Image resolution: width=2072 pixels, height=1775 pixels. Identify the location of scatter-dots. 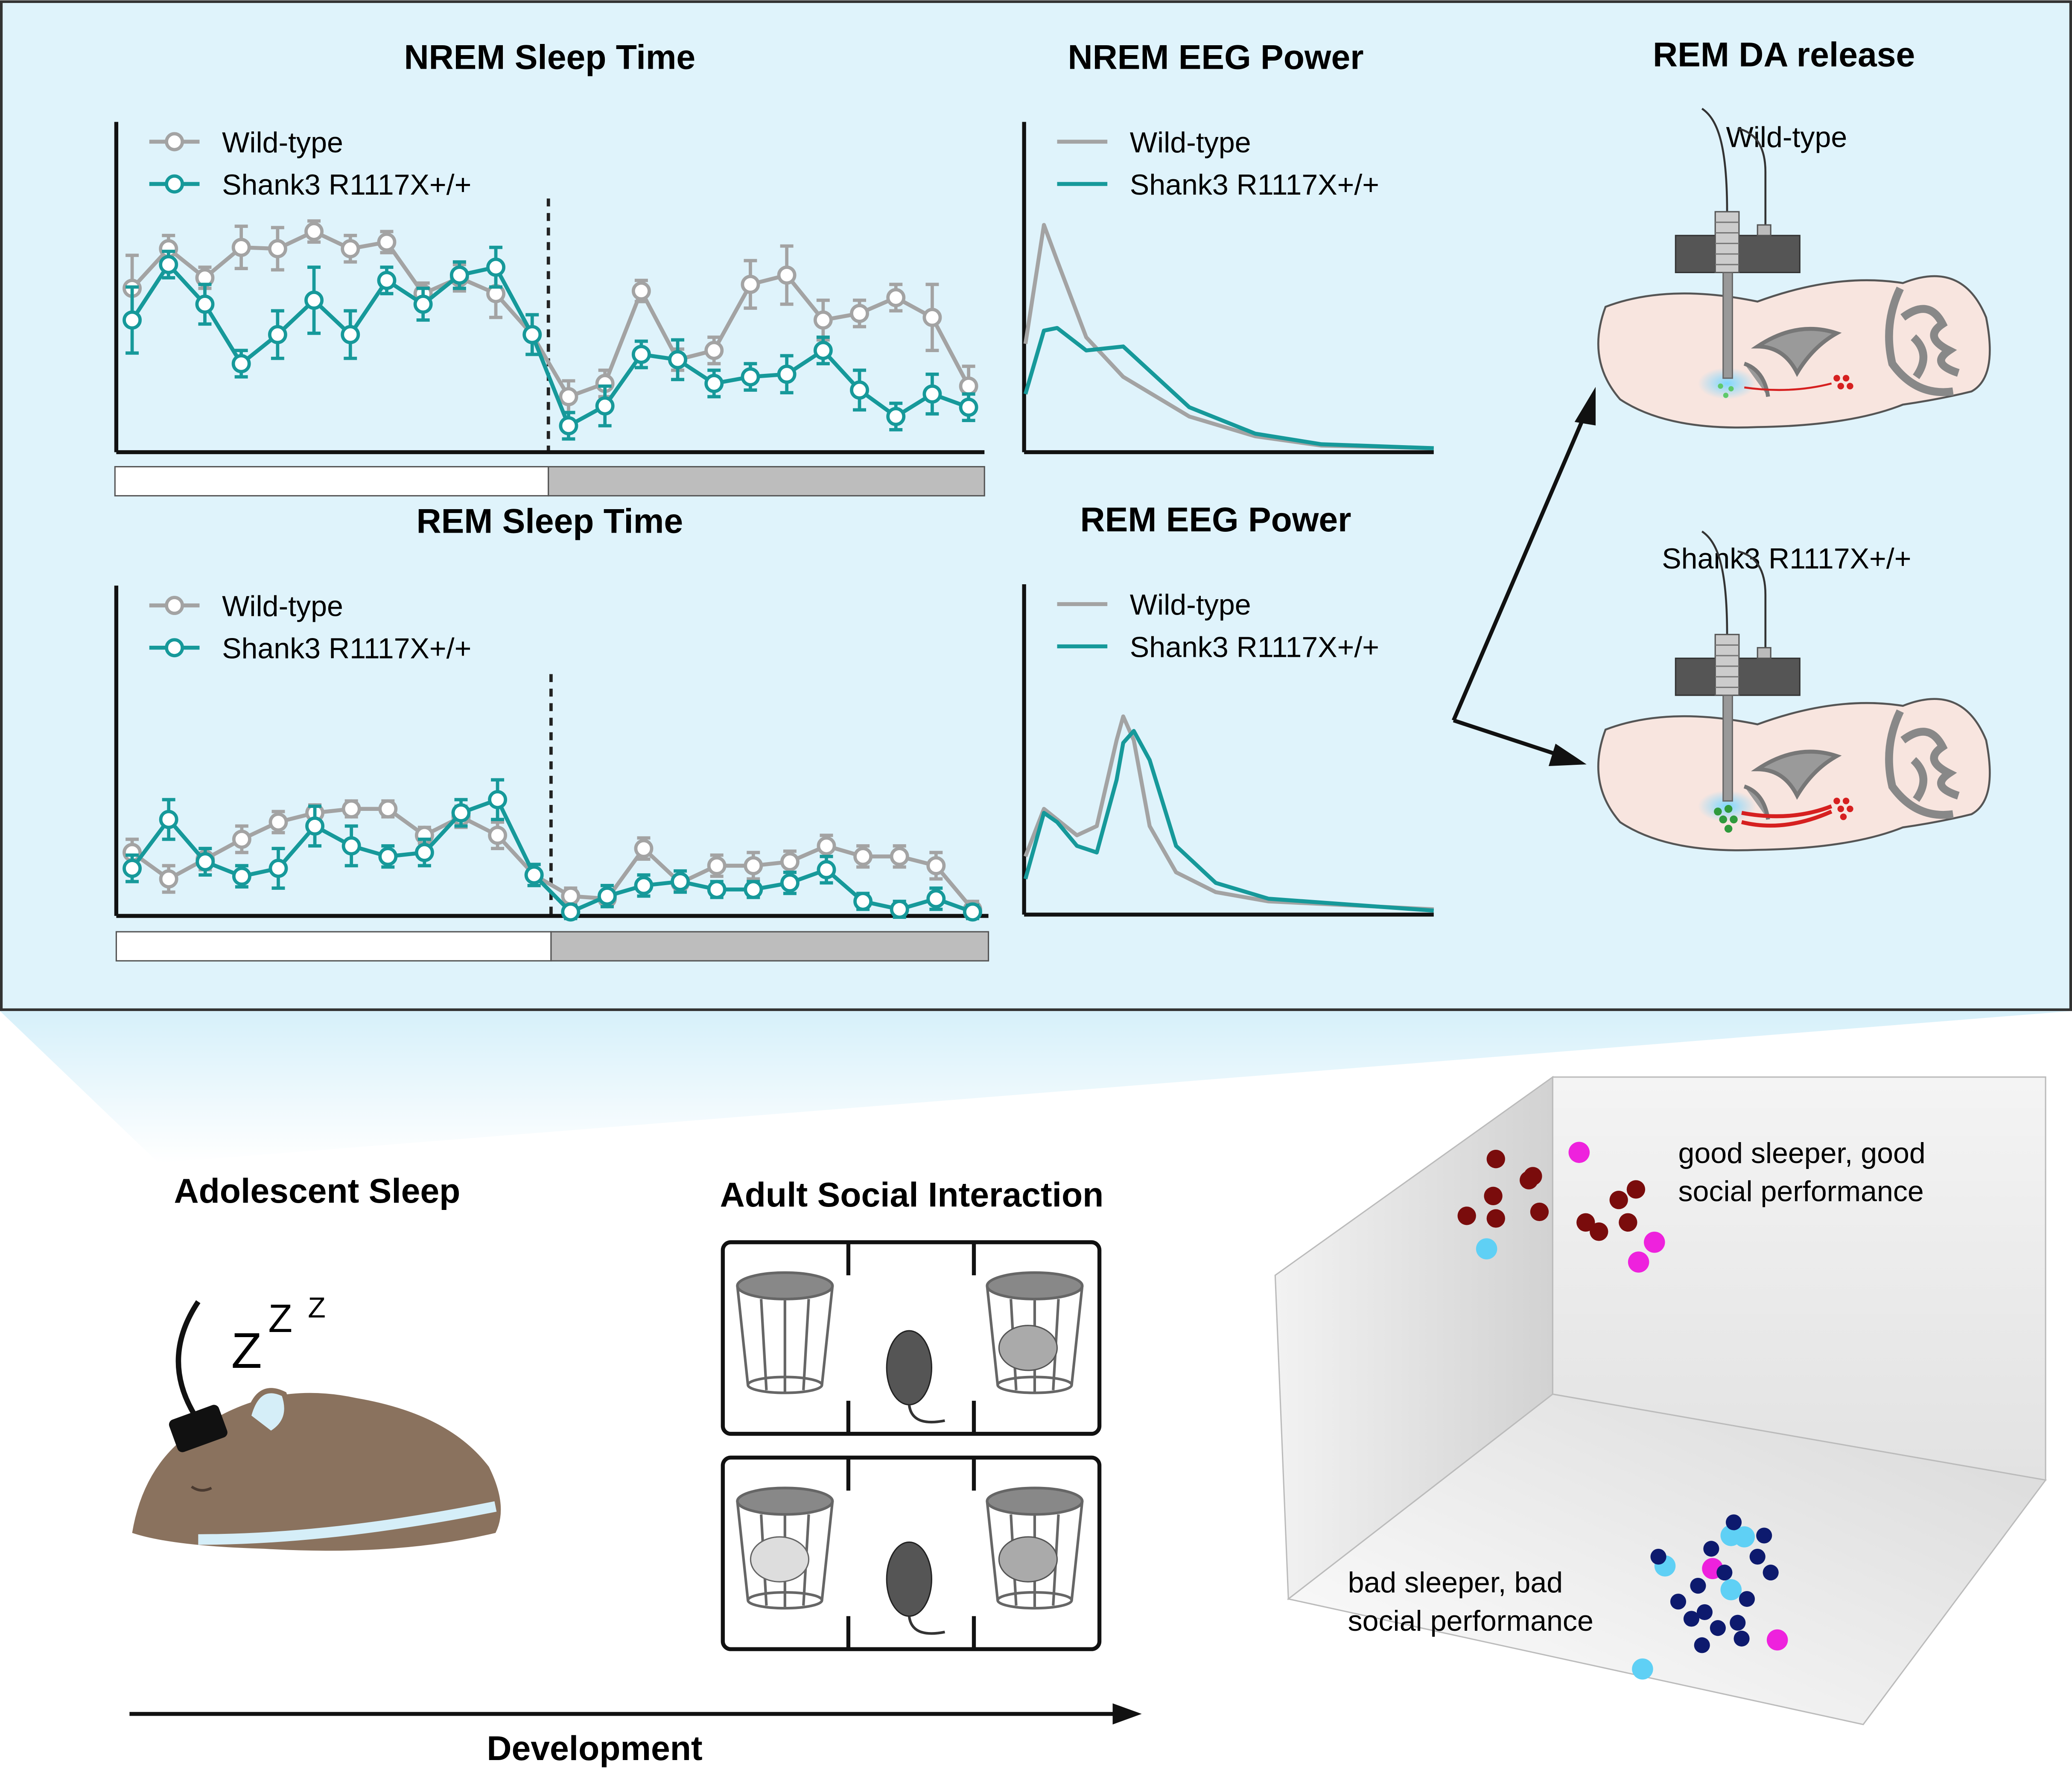
(1622, 1411).